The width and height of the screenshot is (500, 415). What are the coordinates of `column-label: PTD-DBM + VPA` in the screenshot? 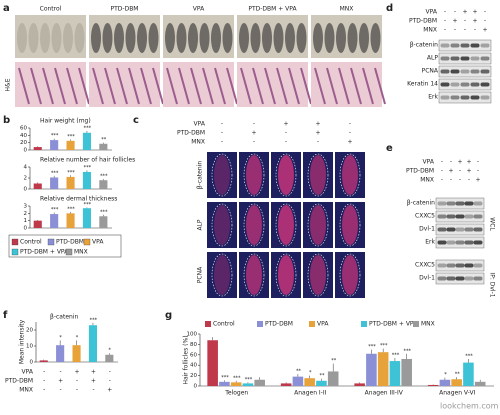 It's located at (272, 9).